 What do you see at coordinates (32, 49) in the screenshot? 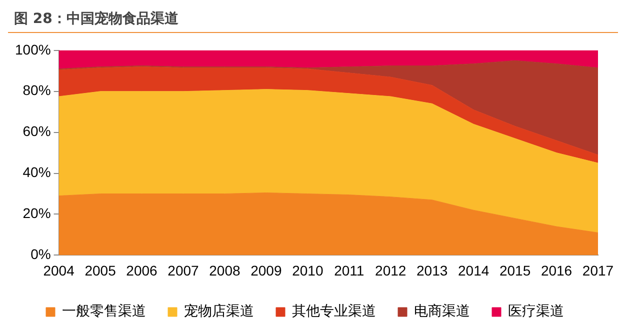
I see `y-tick-label: 100%` at bounding box center [32, 49].